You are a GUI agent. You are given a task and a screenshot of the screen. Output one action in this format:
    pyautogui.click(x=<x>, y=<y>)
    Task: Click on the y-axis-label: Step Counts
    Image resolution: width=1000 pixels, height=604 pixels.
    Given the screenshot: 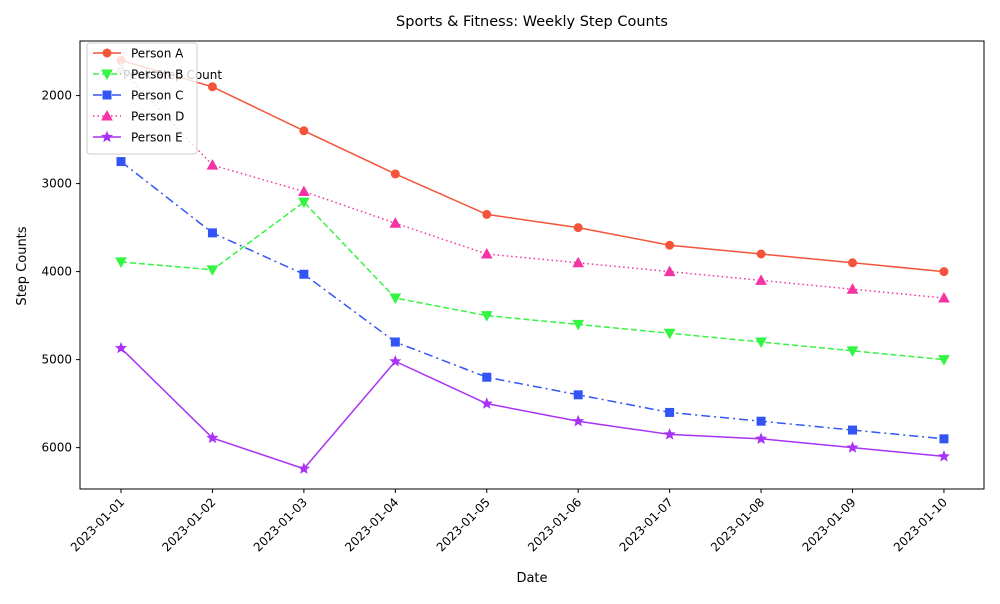 What is the action you would take?
    pyautogui.click(x=22, y=265)
    